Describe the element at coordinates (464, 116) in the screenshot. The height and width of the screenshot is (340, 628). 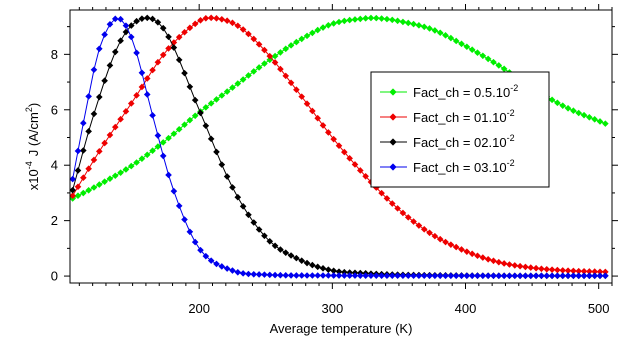
I see `legend-label-1: Fact_ch = 01.10-2` at that location.